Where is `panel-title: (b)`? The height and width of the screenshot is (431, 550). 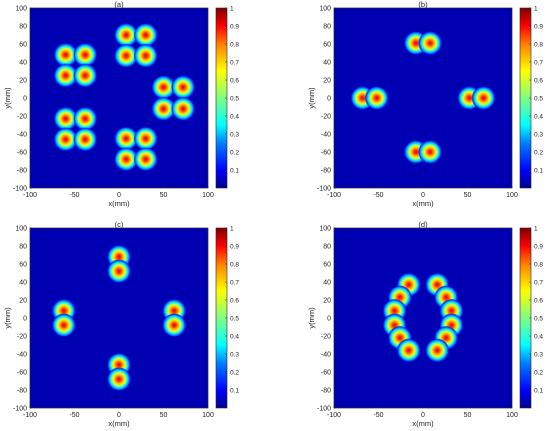 panel-title: (b) is located at coordinates (423, 4).